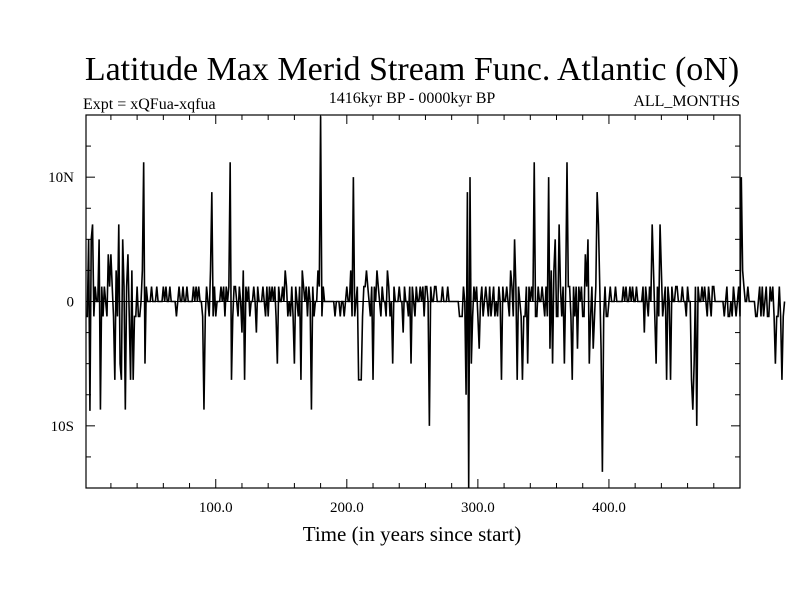 Image resolution: width=800 pixels, height=605 pixels. I want to click on season-label: ALL_MONTHS, so click(686, 101).